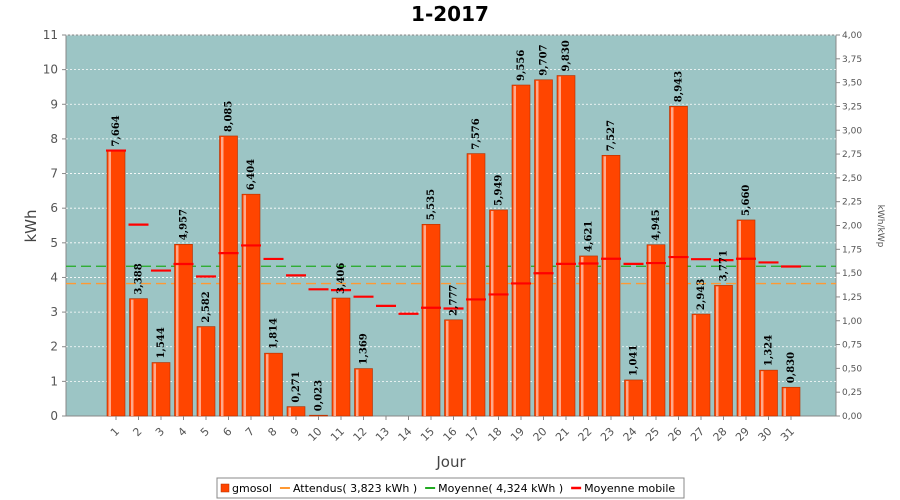 This screenshot has width=900, height=500. I want to click on legend-item-label: Moyenne( 4,324 kWh ), so click(500, 488).